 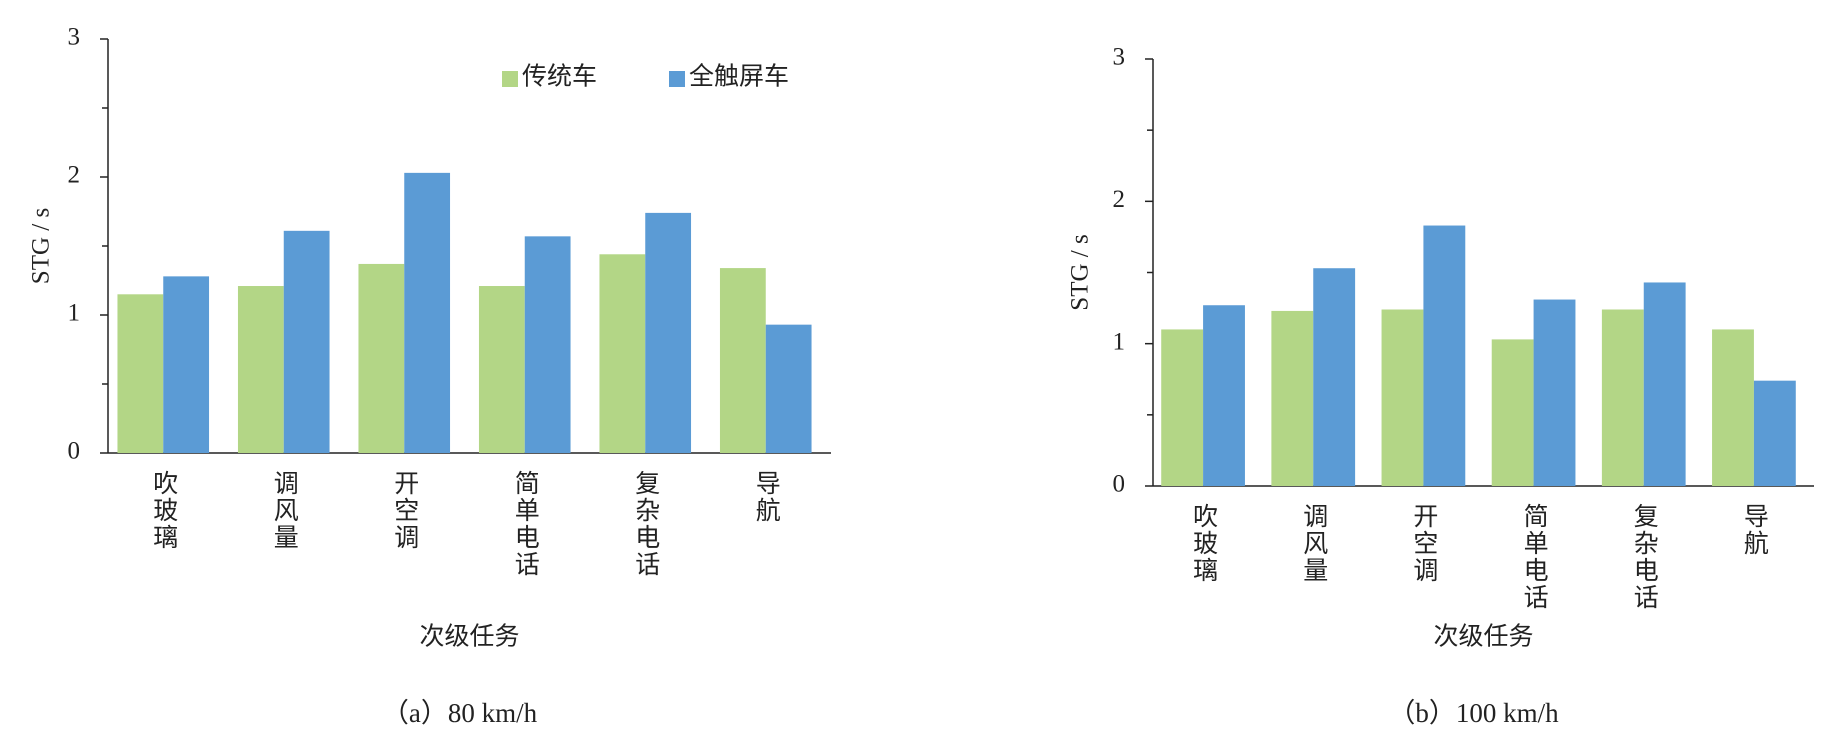 I want to click on caption: （a）80 km/h, so click(x=460, y=713).